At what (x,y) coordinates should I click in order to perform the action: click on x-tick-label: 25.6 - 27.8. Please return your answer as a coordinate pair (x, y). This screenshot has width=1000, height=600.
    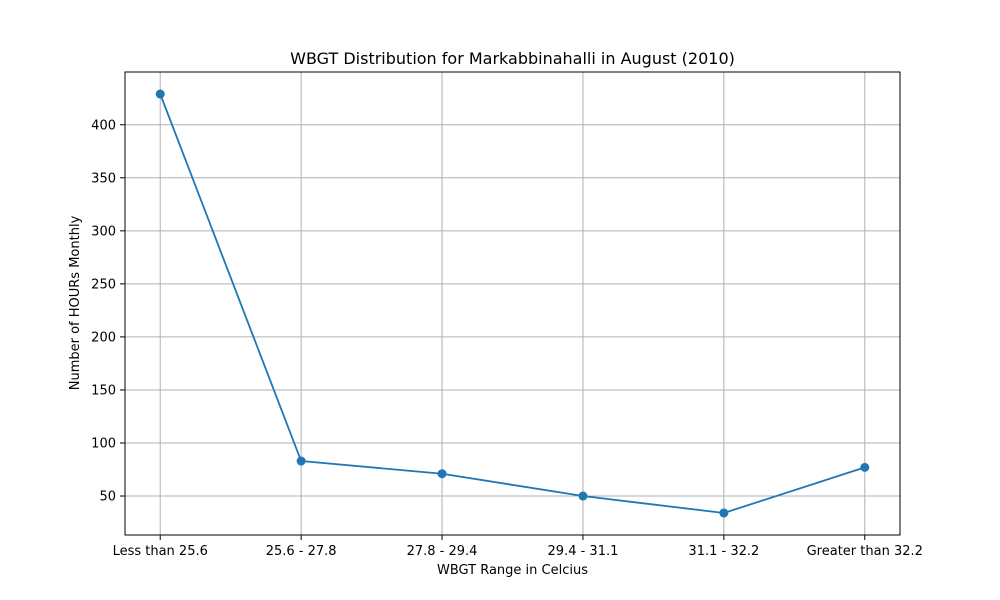
    Looking at the image, I should click on (301, 551).